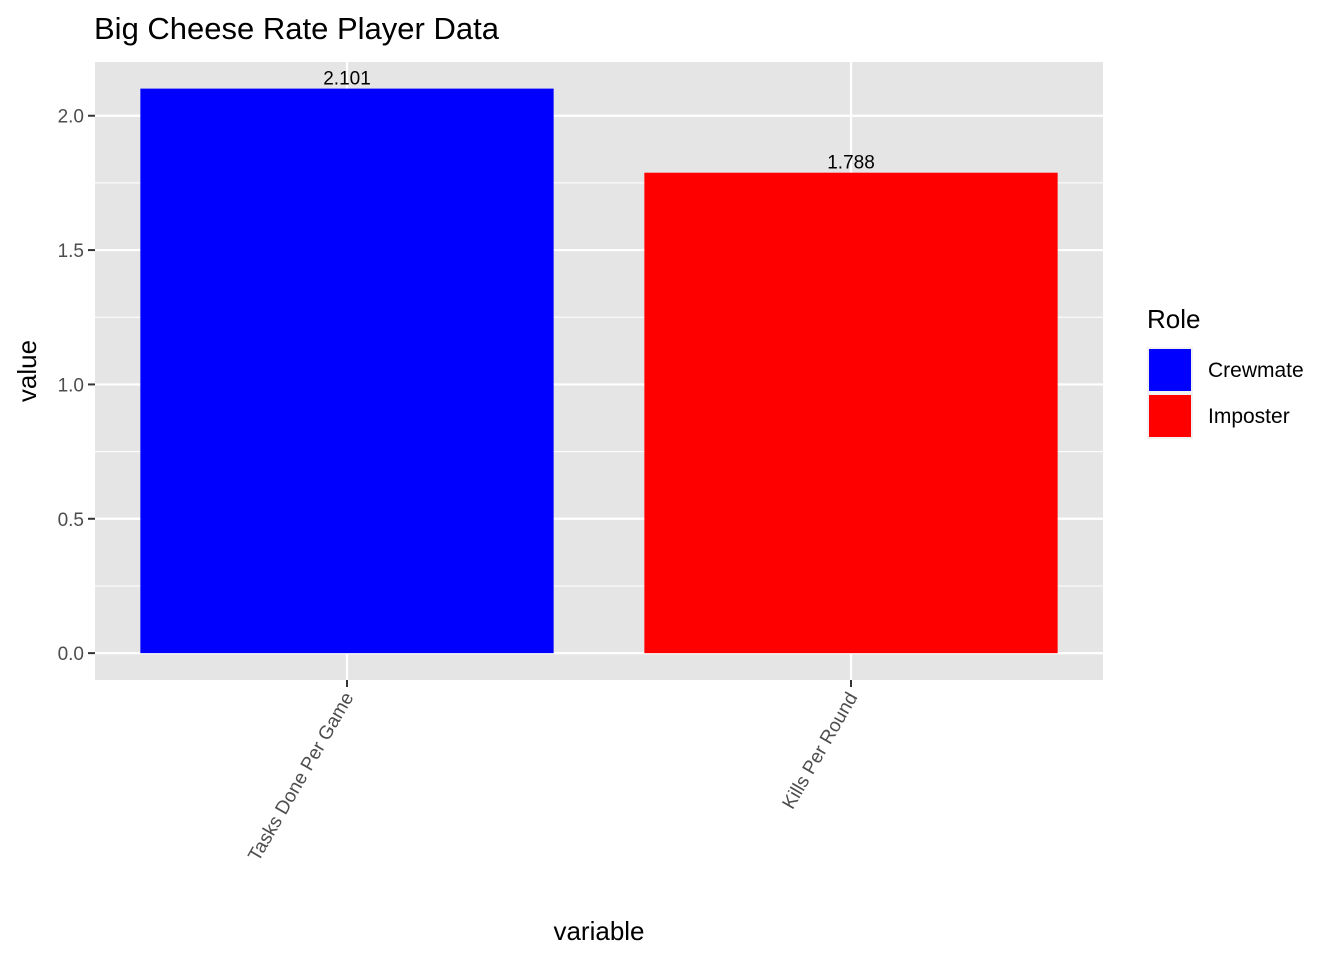 The width and height of the screenshot is (1344, 960). I want to click on legend: Role Crewmate Imposter, so click(1225, 371).